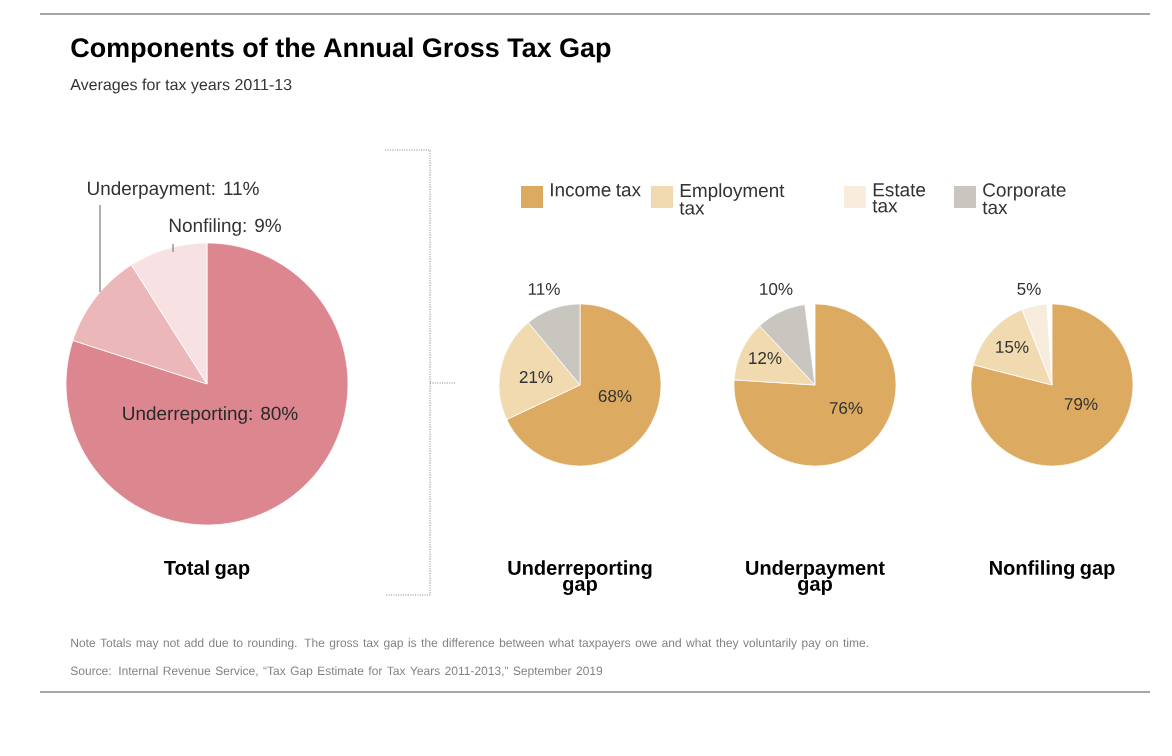  I want to click on text: Note Totals may not add due to rounding. The gross tax gap is the difference between what taxpayers owe and what they voluntarily pay on time., so click(469, 644).